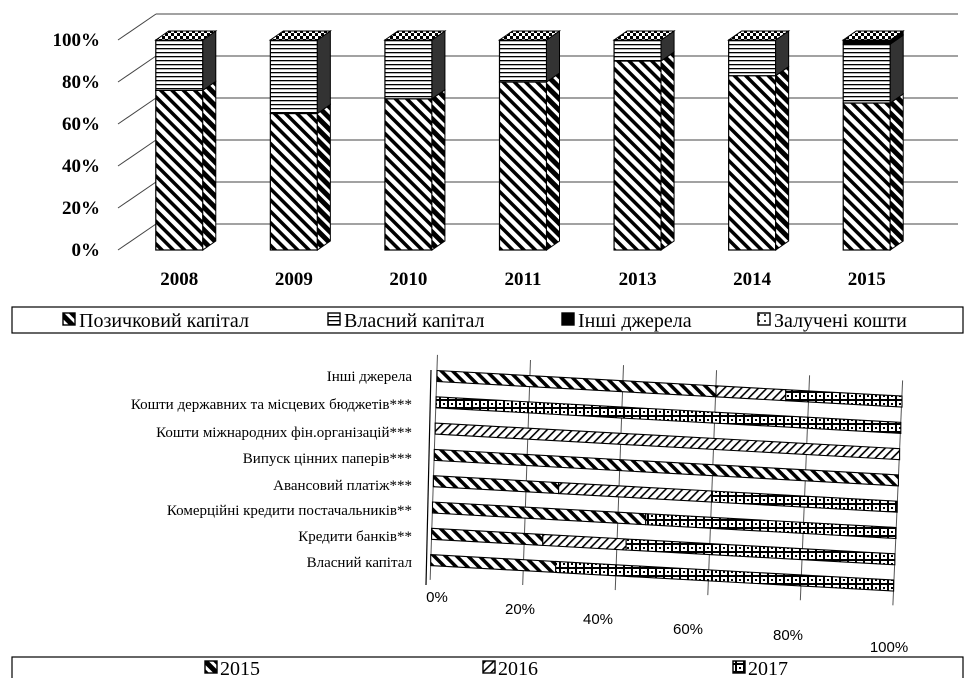  I want to click on category-label: Кредити банків**, so click(355, 537).